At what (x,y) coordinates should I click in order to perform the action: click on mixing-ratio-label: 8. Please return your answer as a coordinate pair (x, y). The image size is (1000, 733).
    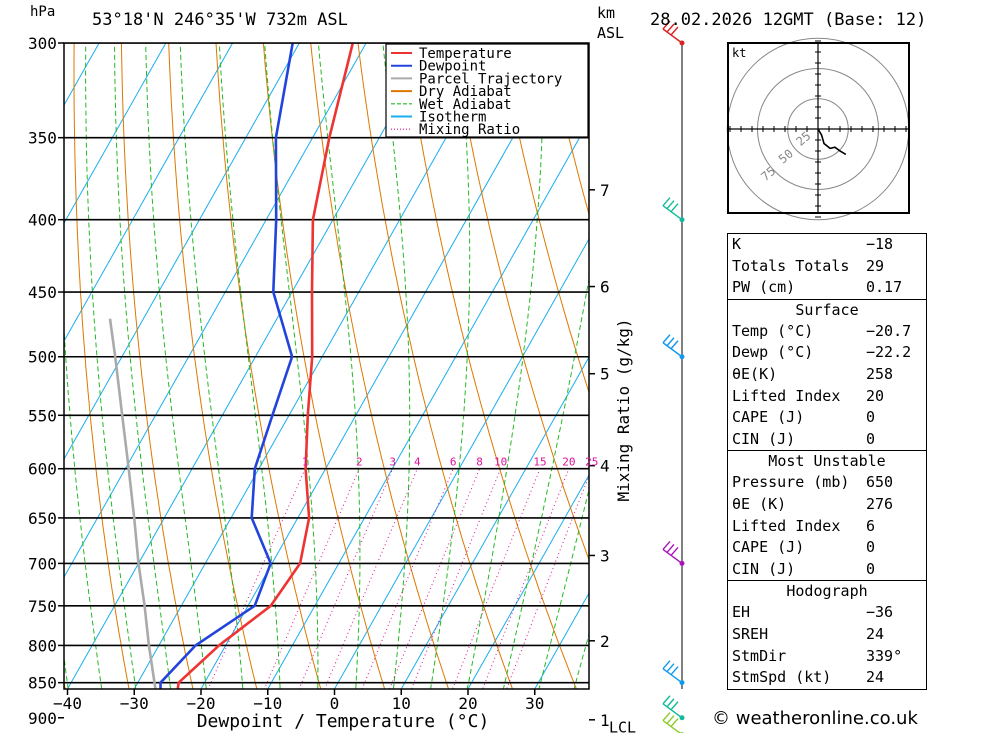
    Looking at the image, I should click on (479, 462).